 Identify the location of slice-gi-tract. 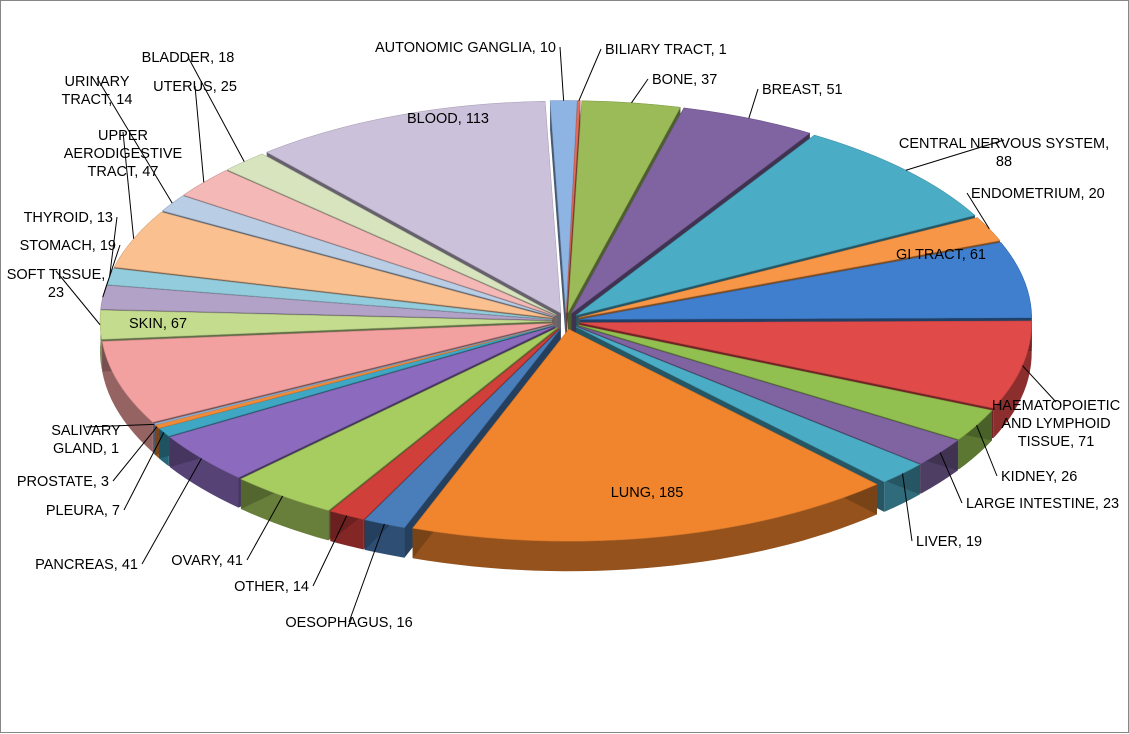
(806, 281).